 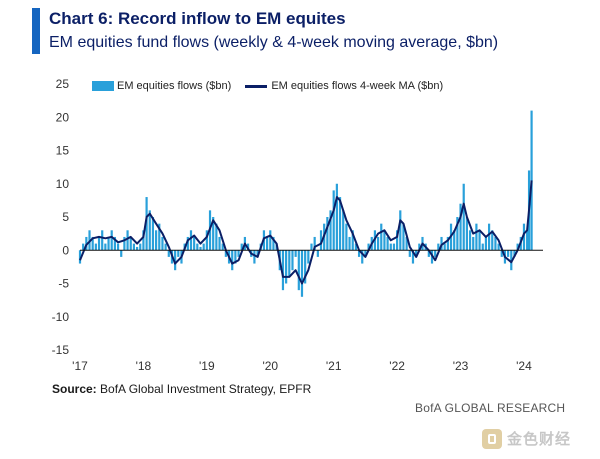 I want to click on chart-title: Chart 6: Record inflow to EM equites, so click(x=197, y=18).